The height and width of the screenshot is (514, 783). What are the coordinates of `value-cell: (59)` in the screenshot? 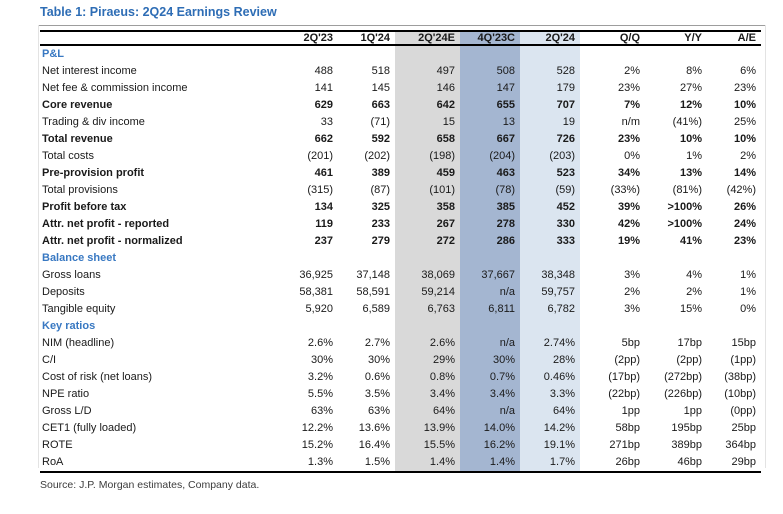 It's located at (550, 190).